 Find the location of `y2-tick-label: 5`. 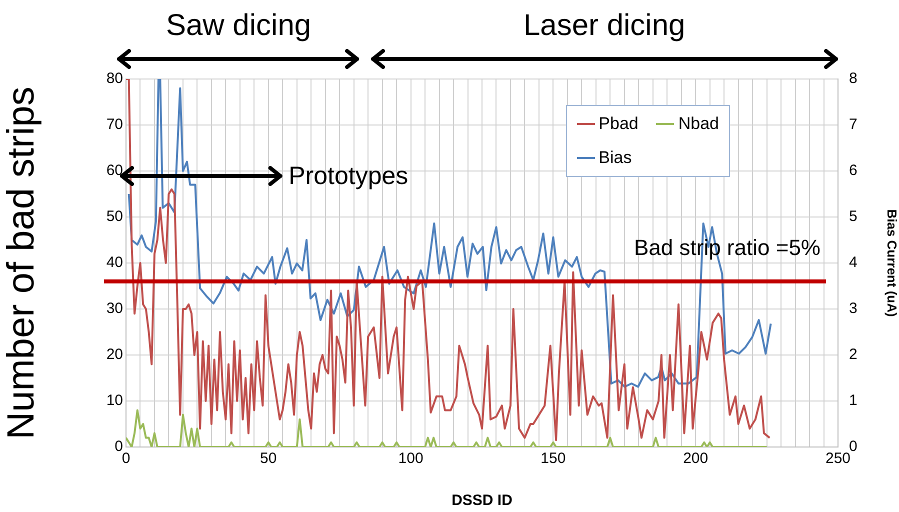

y2-tick-label: 5 is located at coordinates (853, 217).